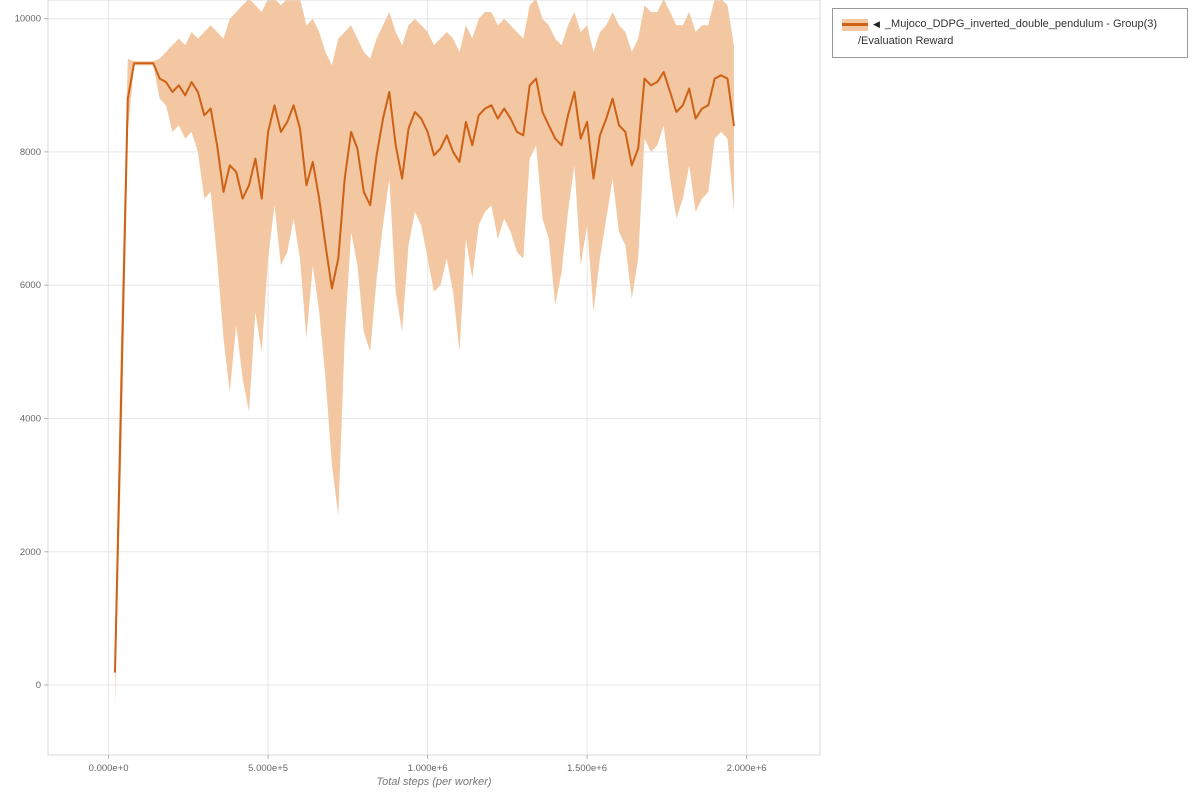  What do you see at coordinates (906, 41) in the screenshot?
I see `legend-metric-label: /Evaluation Reward` at bounding box center [906, 41].